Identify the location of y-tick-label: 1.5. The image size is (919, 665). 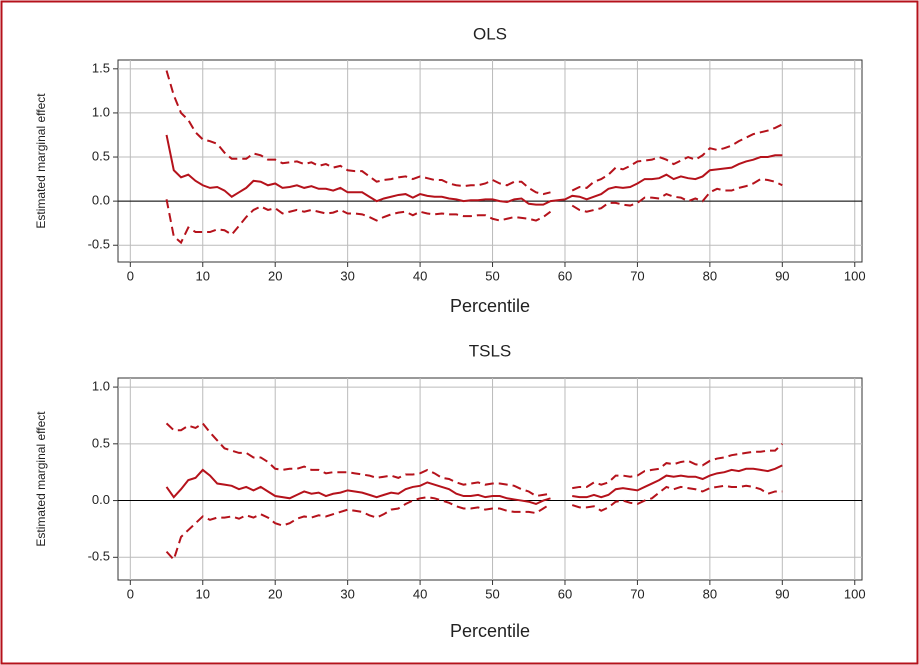
(101, 67).